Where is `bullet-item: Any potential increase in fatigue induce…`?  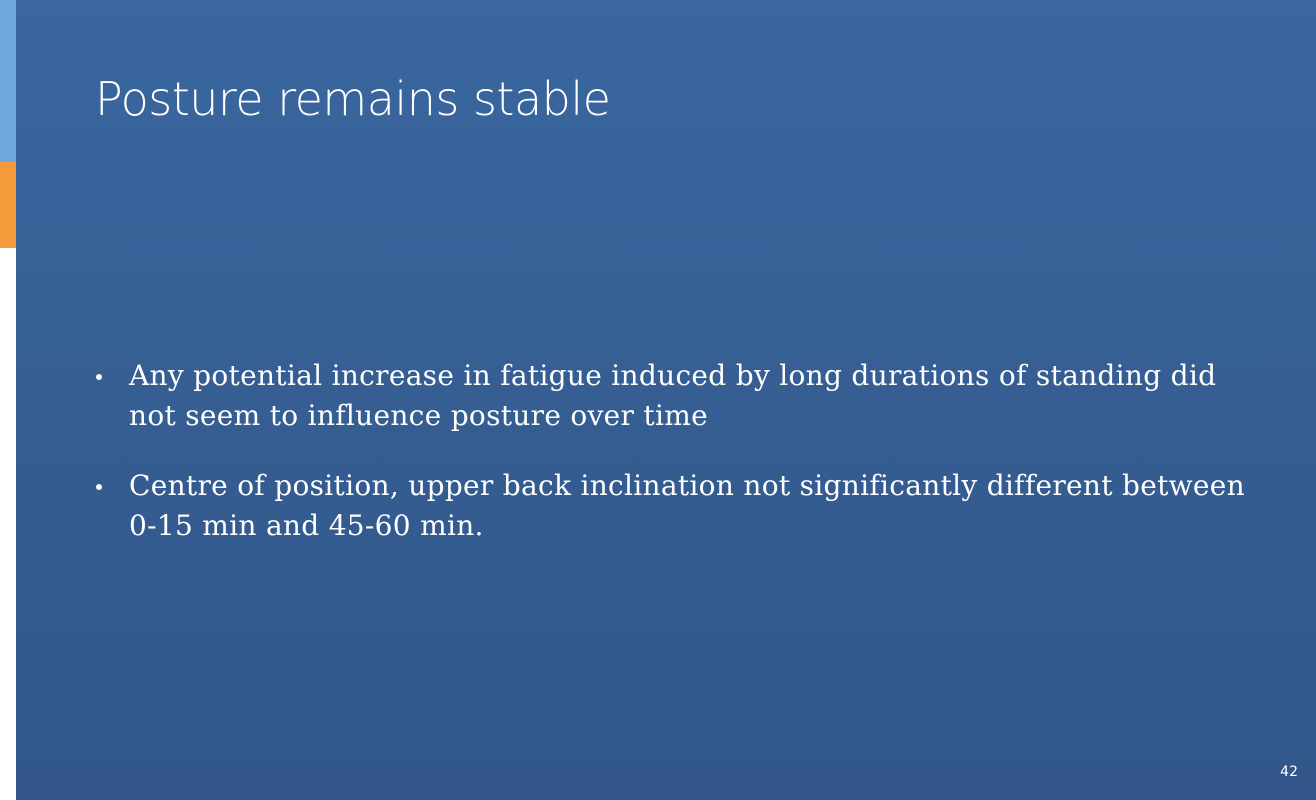 bullet-item: Any potential increase in fatigue induce… is located at coordinates (676, 396).